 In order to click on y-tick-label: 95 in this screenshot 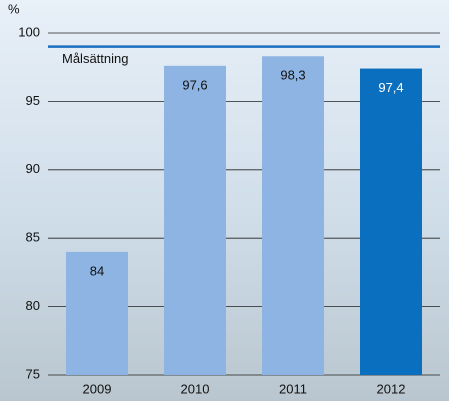, I will do `click(33, 100)`.